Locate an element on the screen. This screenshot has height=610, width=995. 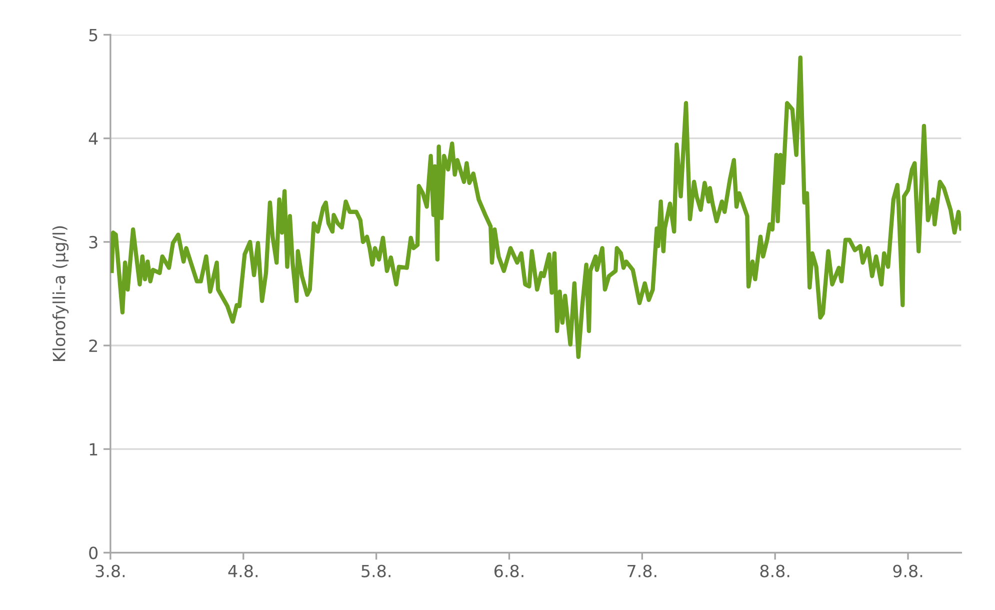
x-tick-label: 4.8. is located at coordinates (243, 571).